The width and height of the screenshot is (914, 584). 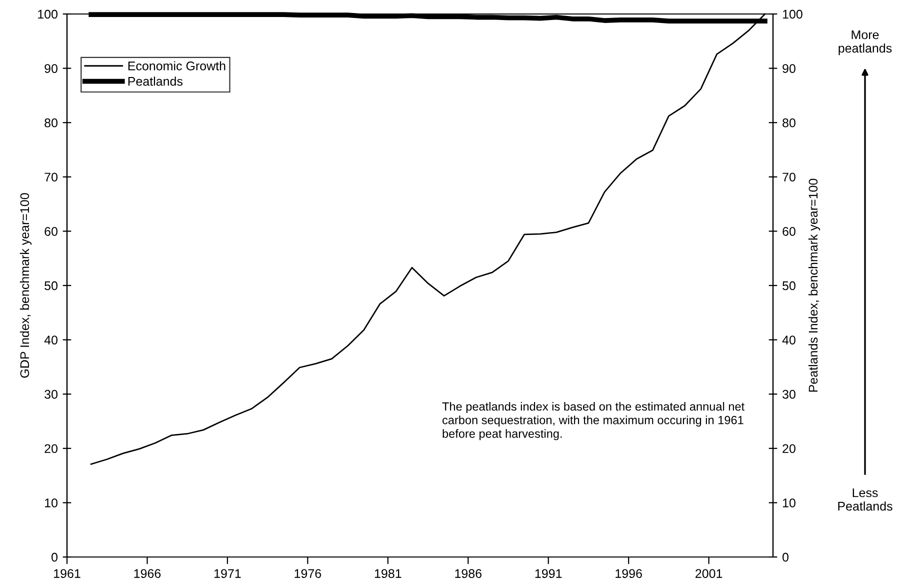 I want to click on y2-tick-label: 40, so click(x=789, y=340).